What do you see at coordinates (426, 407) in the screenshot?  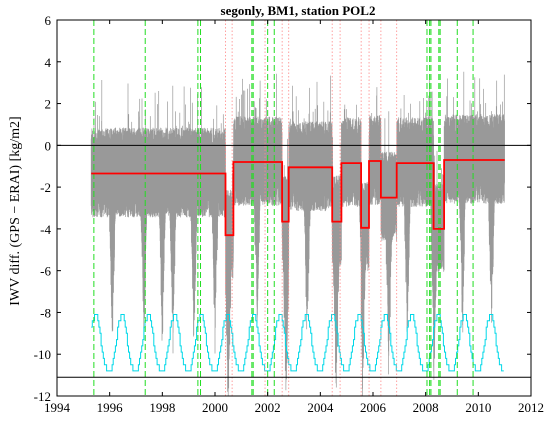 I see `x-tick-label: 2008` at bounding box center [426, 407].